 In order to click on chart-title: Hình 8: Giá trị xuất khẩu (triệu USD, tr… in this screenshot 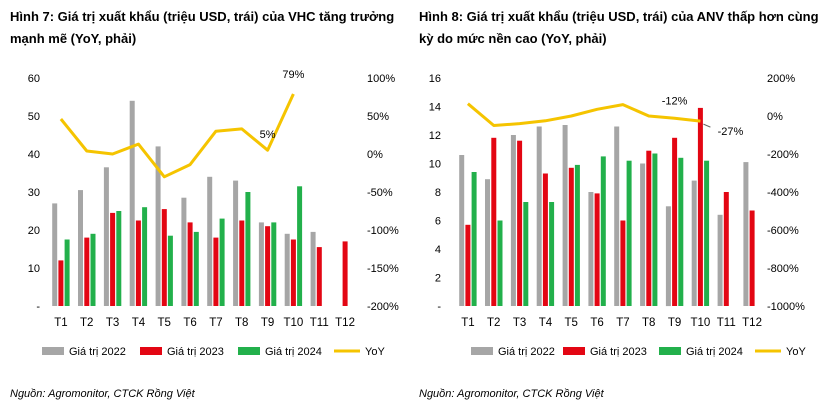, I will do `click(619, 27)`.